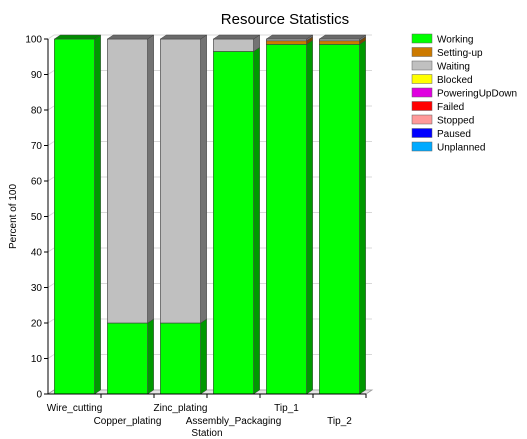  Describe the element at coordinates (37, 359) in the screenshot. I see `y-tick-label: 10` at that location.